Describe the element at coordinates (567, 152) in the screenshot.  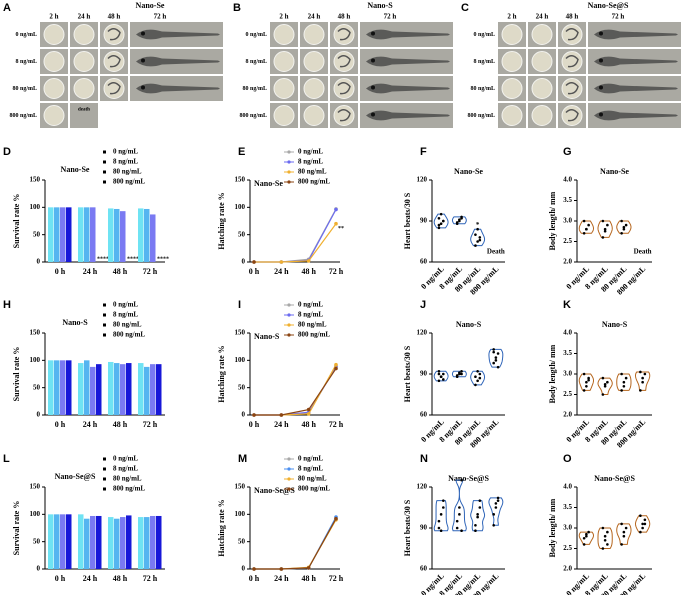
I see `panel-letter: G` at that location.